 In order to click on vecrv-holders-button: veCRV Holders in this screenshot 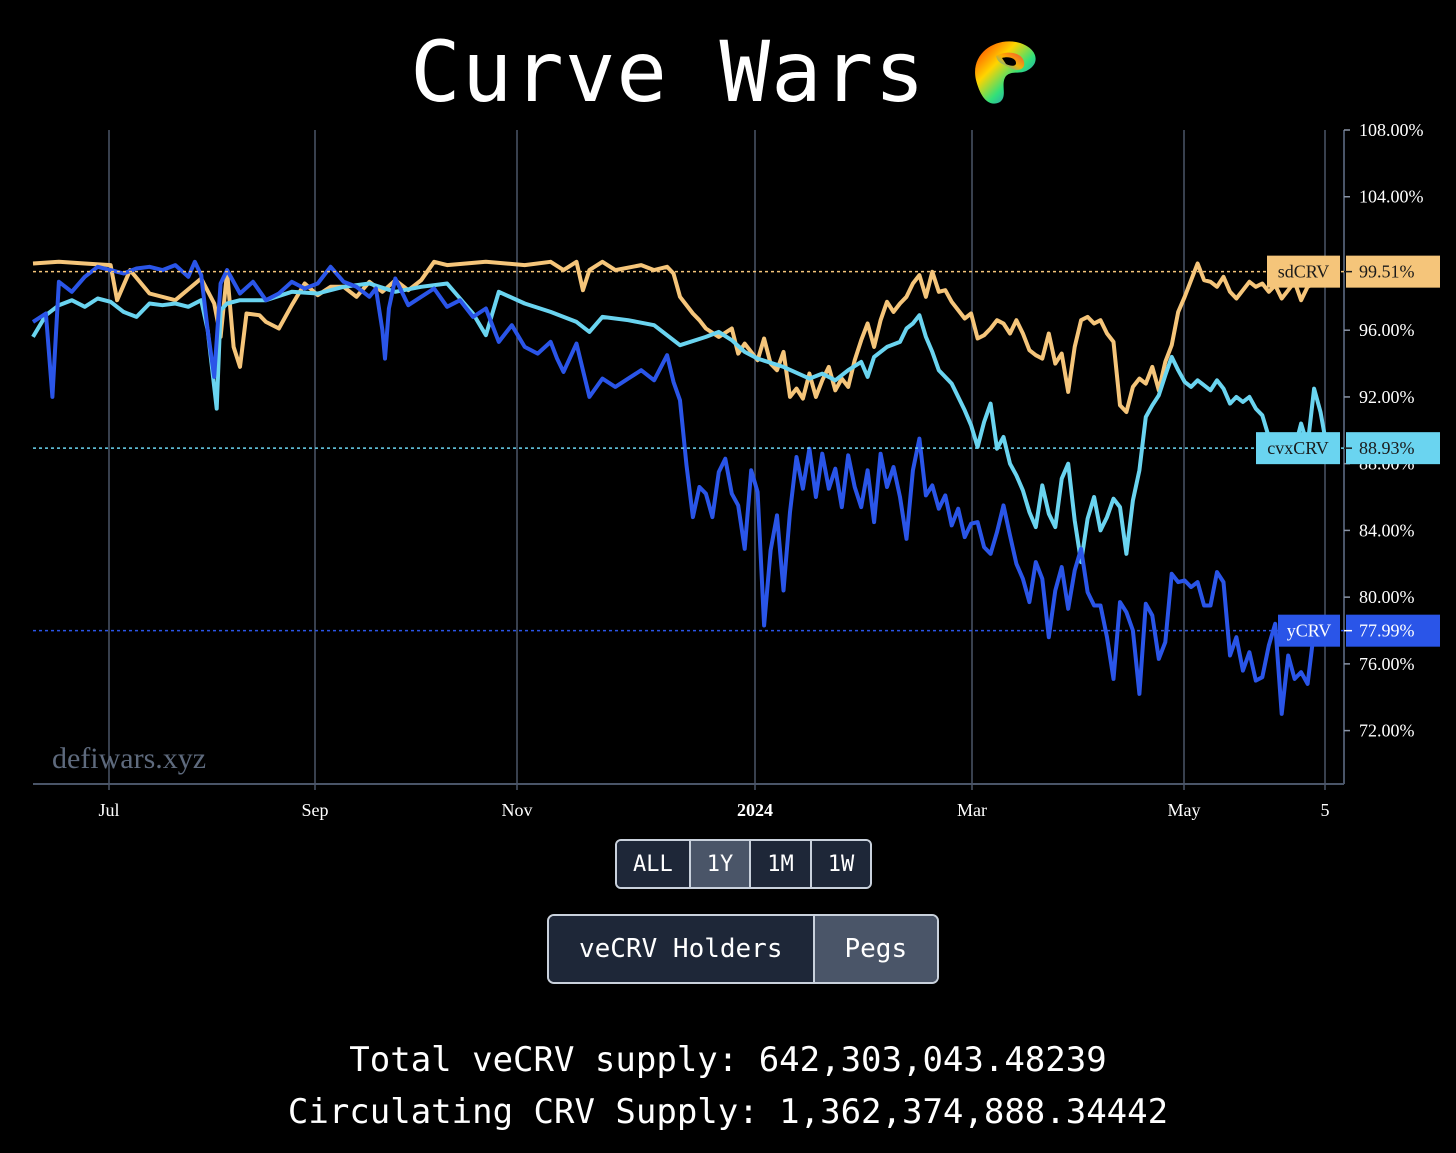, I will do `click(682, 949)`.